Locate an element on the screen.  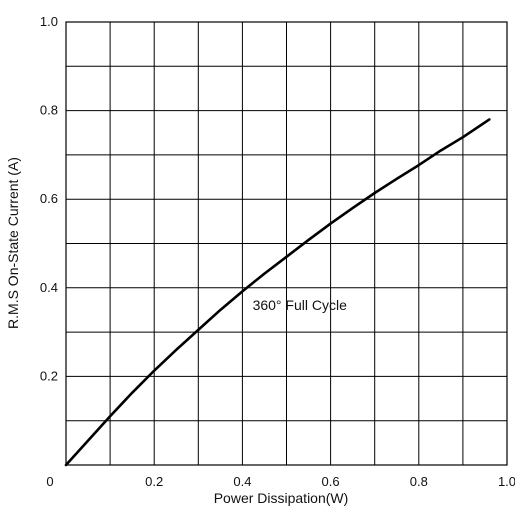
y-tick-label: 0.6 is located at coordinates (49, 198).